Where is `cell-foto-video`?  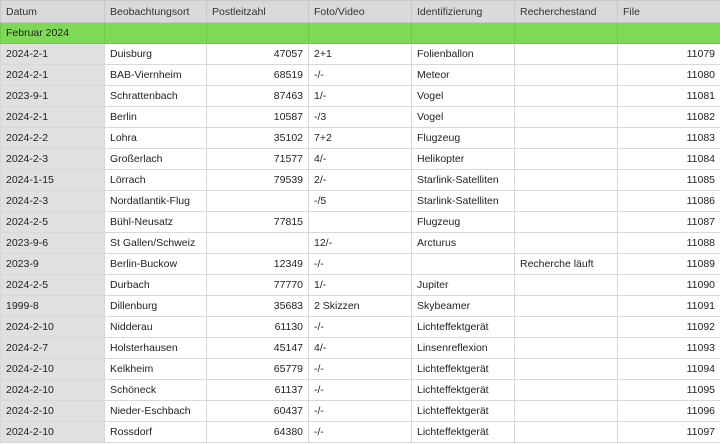 cell-foto-video is located at coordinates (360, 222).